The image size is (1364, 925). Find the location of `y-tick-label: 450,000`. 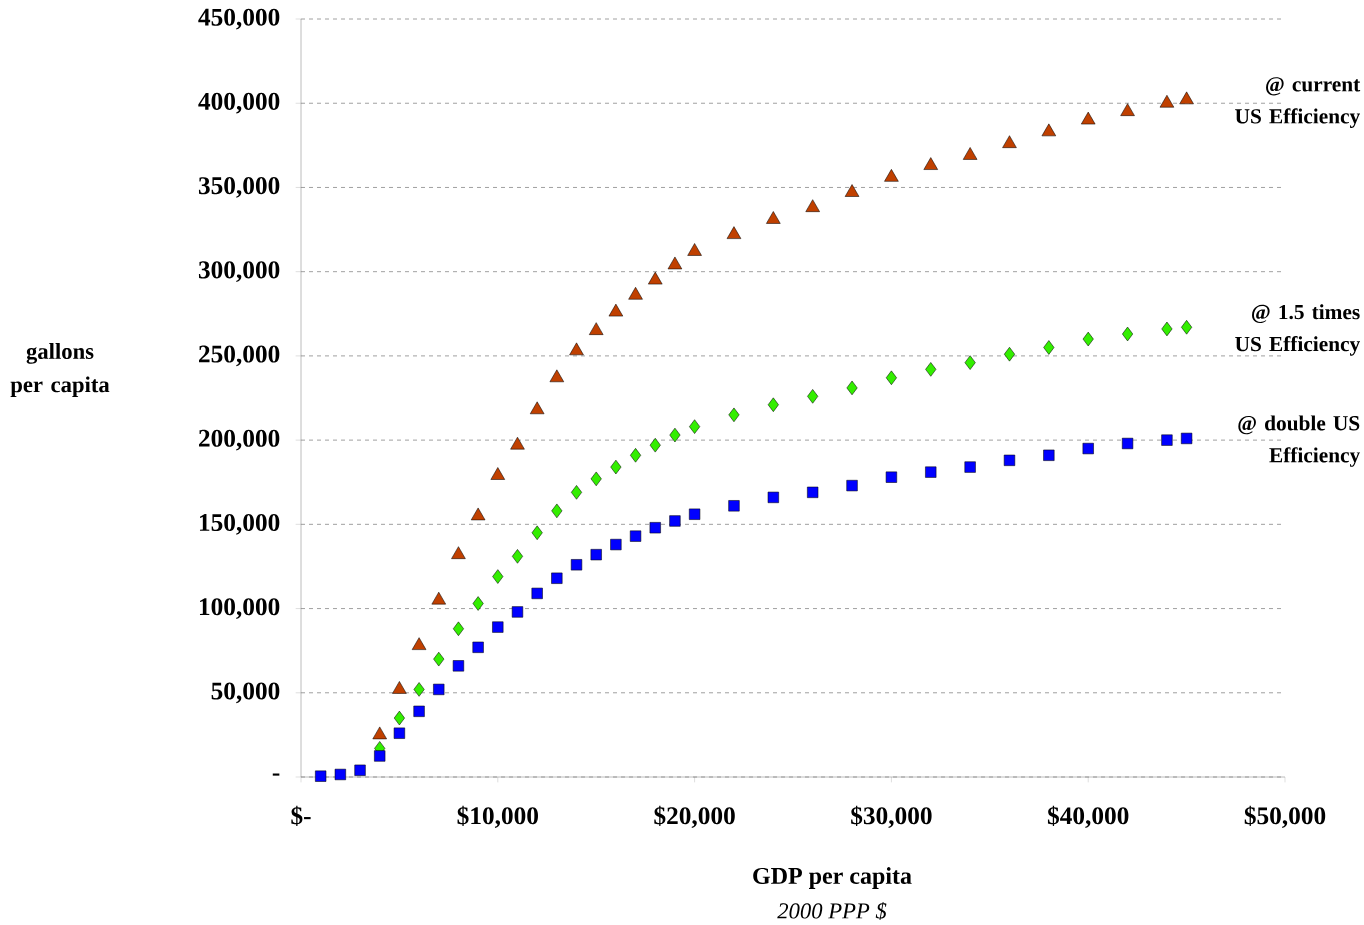

y-tick-label: 450,000 is located at coordinates (239, 19).